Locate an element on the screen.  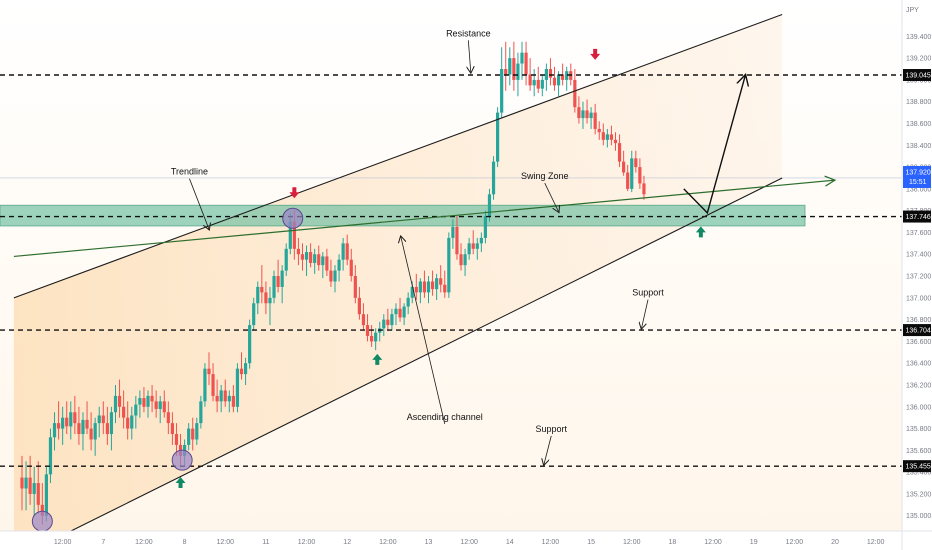
annotation-label: Trendline is located at coordinates (189, 172).